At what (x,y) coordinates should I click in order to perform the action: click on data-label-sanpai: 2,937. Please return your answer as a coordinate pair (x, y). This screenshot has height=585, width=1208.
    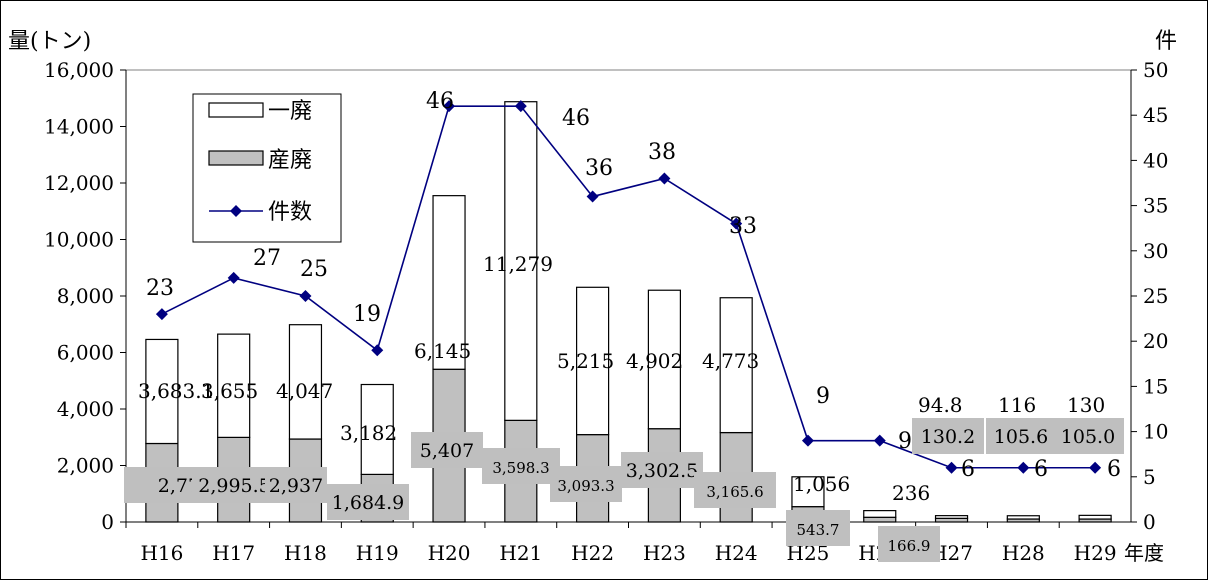
    Looking at the image, I should click on (296, 486).